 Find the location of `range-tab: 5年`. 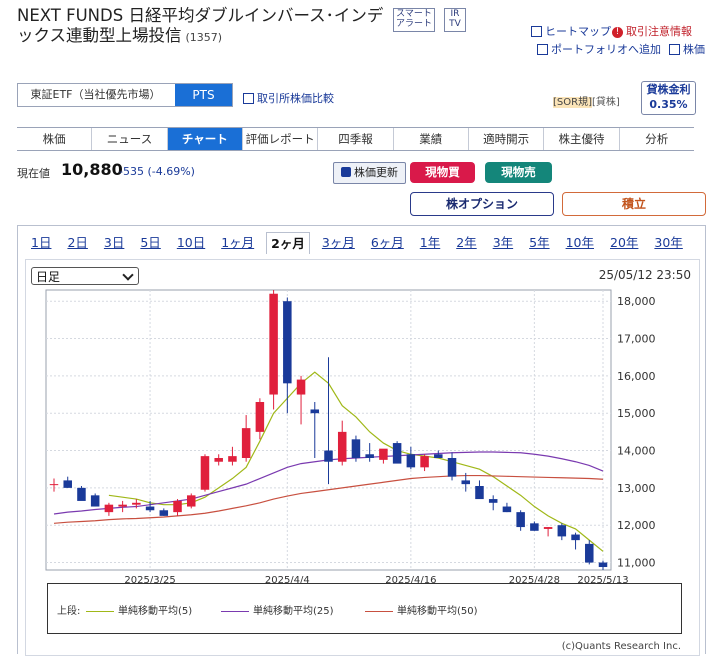

range-tab: 5年 is located at coordinates (539, 242).